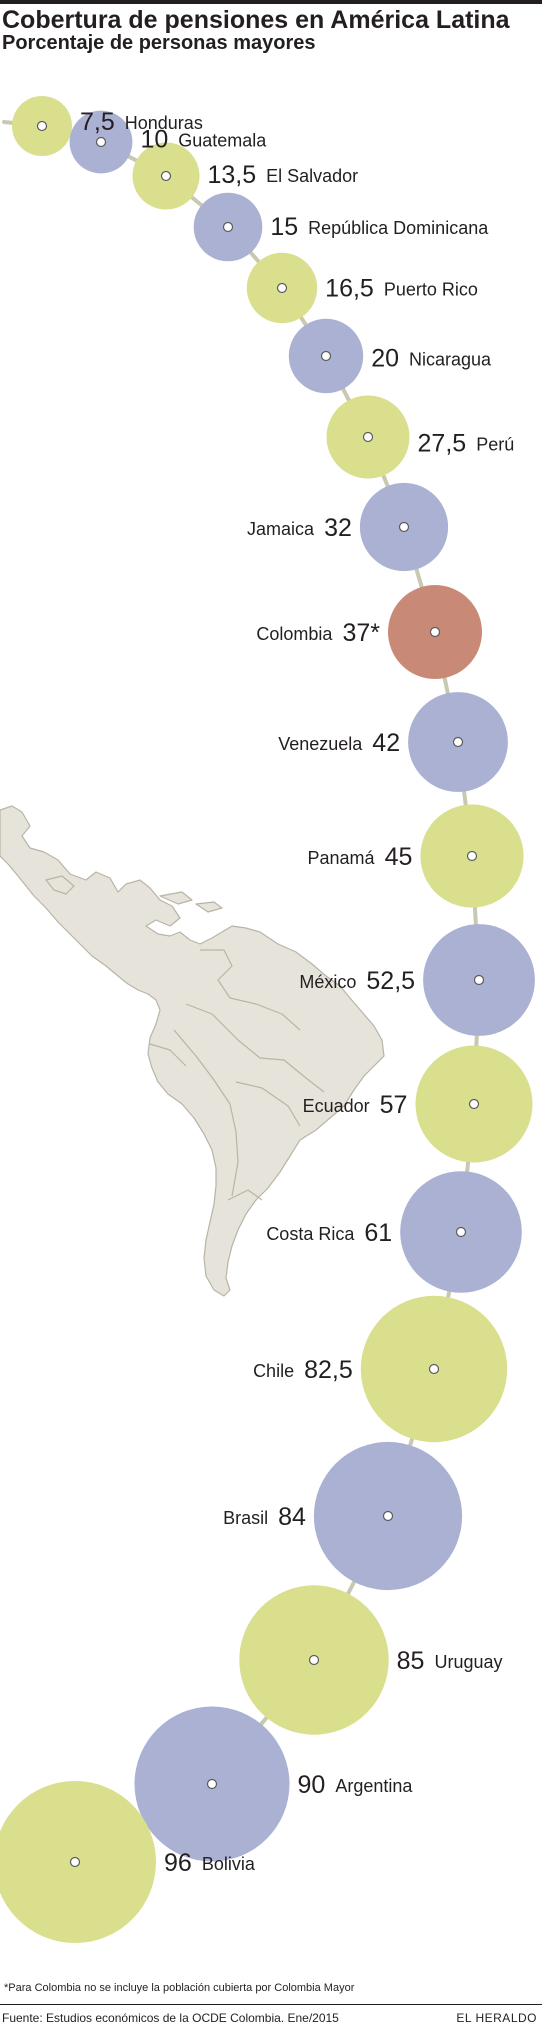  I want to click on chart-title: Cobertura de pensiones en América Latina, so click(256, 20).